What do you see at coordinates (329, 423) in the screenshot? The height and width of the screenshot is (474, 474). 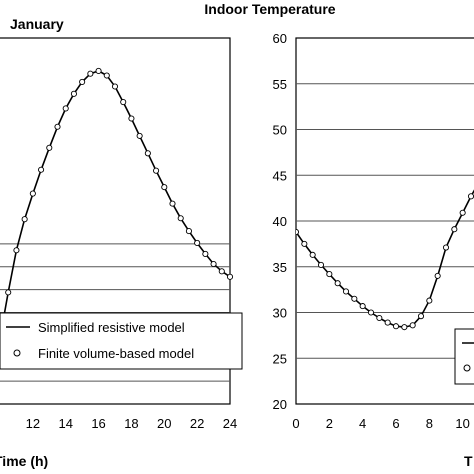 I see `x-tick-label-right: 2` at bounding box center [329, 423].